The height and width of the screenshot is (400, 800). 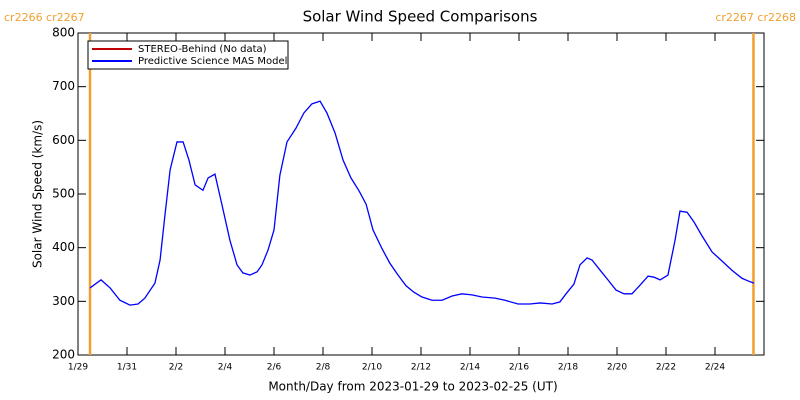 What do you see at coordinates (38, 194) in the screenshot?
I see `y-axis-label: Solar Wind Speed (km/s)` at bounding box center [38, 194].